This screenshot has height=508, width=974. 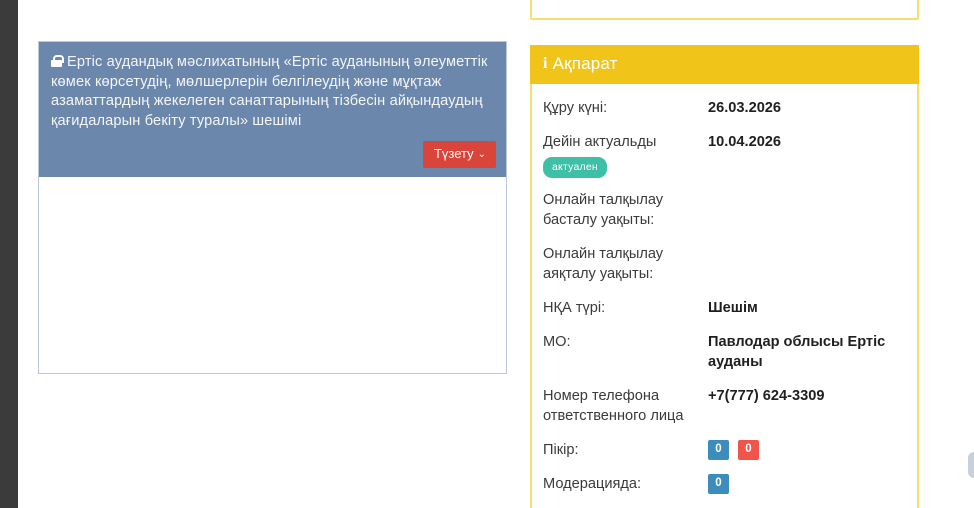 What do you see at coordinates (766, 395) in the screenshot?
I see `info-value: +7(777) 624-3309` at bounding box center [766, 395].